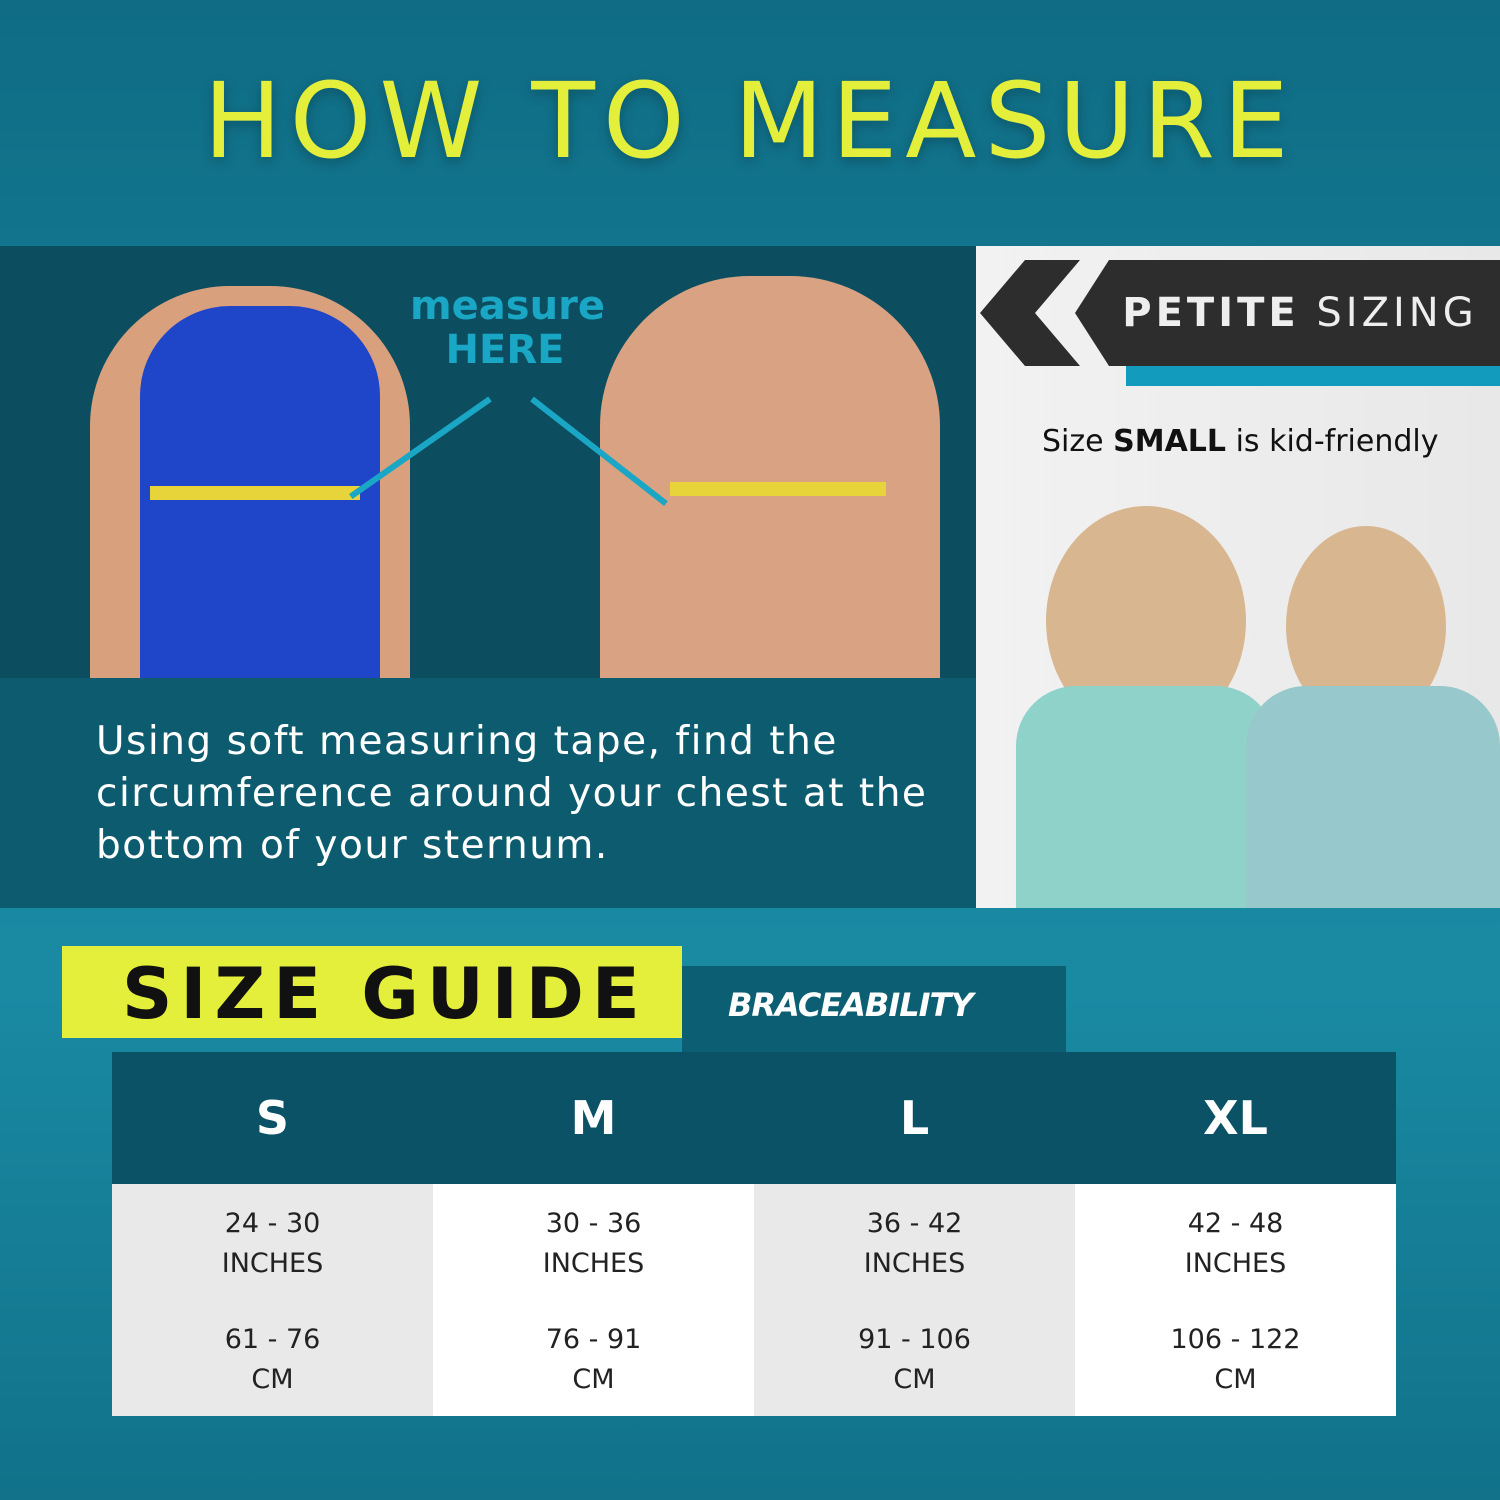  Describe the element at coordinates (1397, 313) in the screenshot. I see `banner-light: SIZING` at that location.